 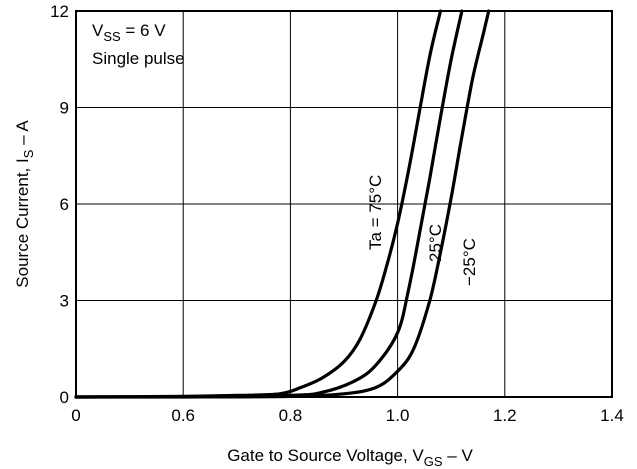 I want to click on x-tick-label: 1.2, so click(x=505, y=415).